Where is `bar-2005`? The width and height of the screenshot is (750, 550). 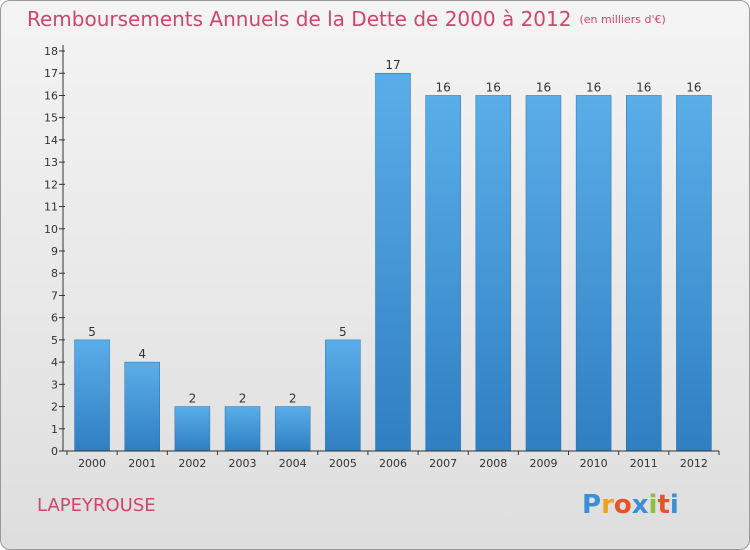
bar-2005 is located at coordinates (343, 395).